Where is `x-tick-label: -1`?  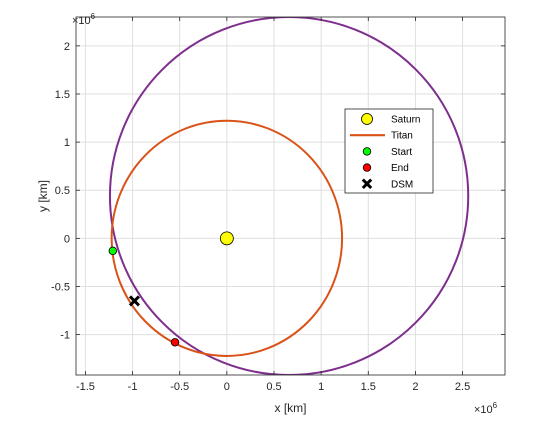
x-tick-label: -1 is located at coordinates (133, 387).